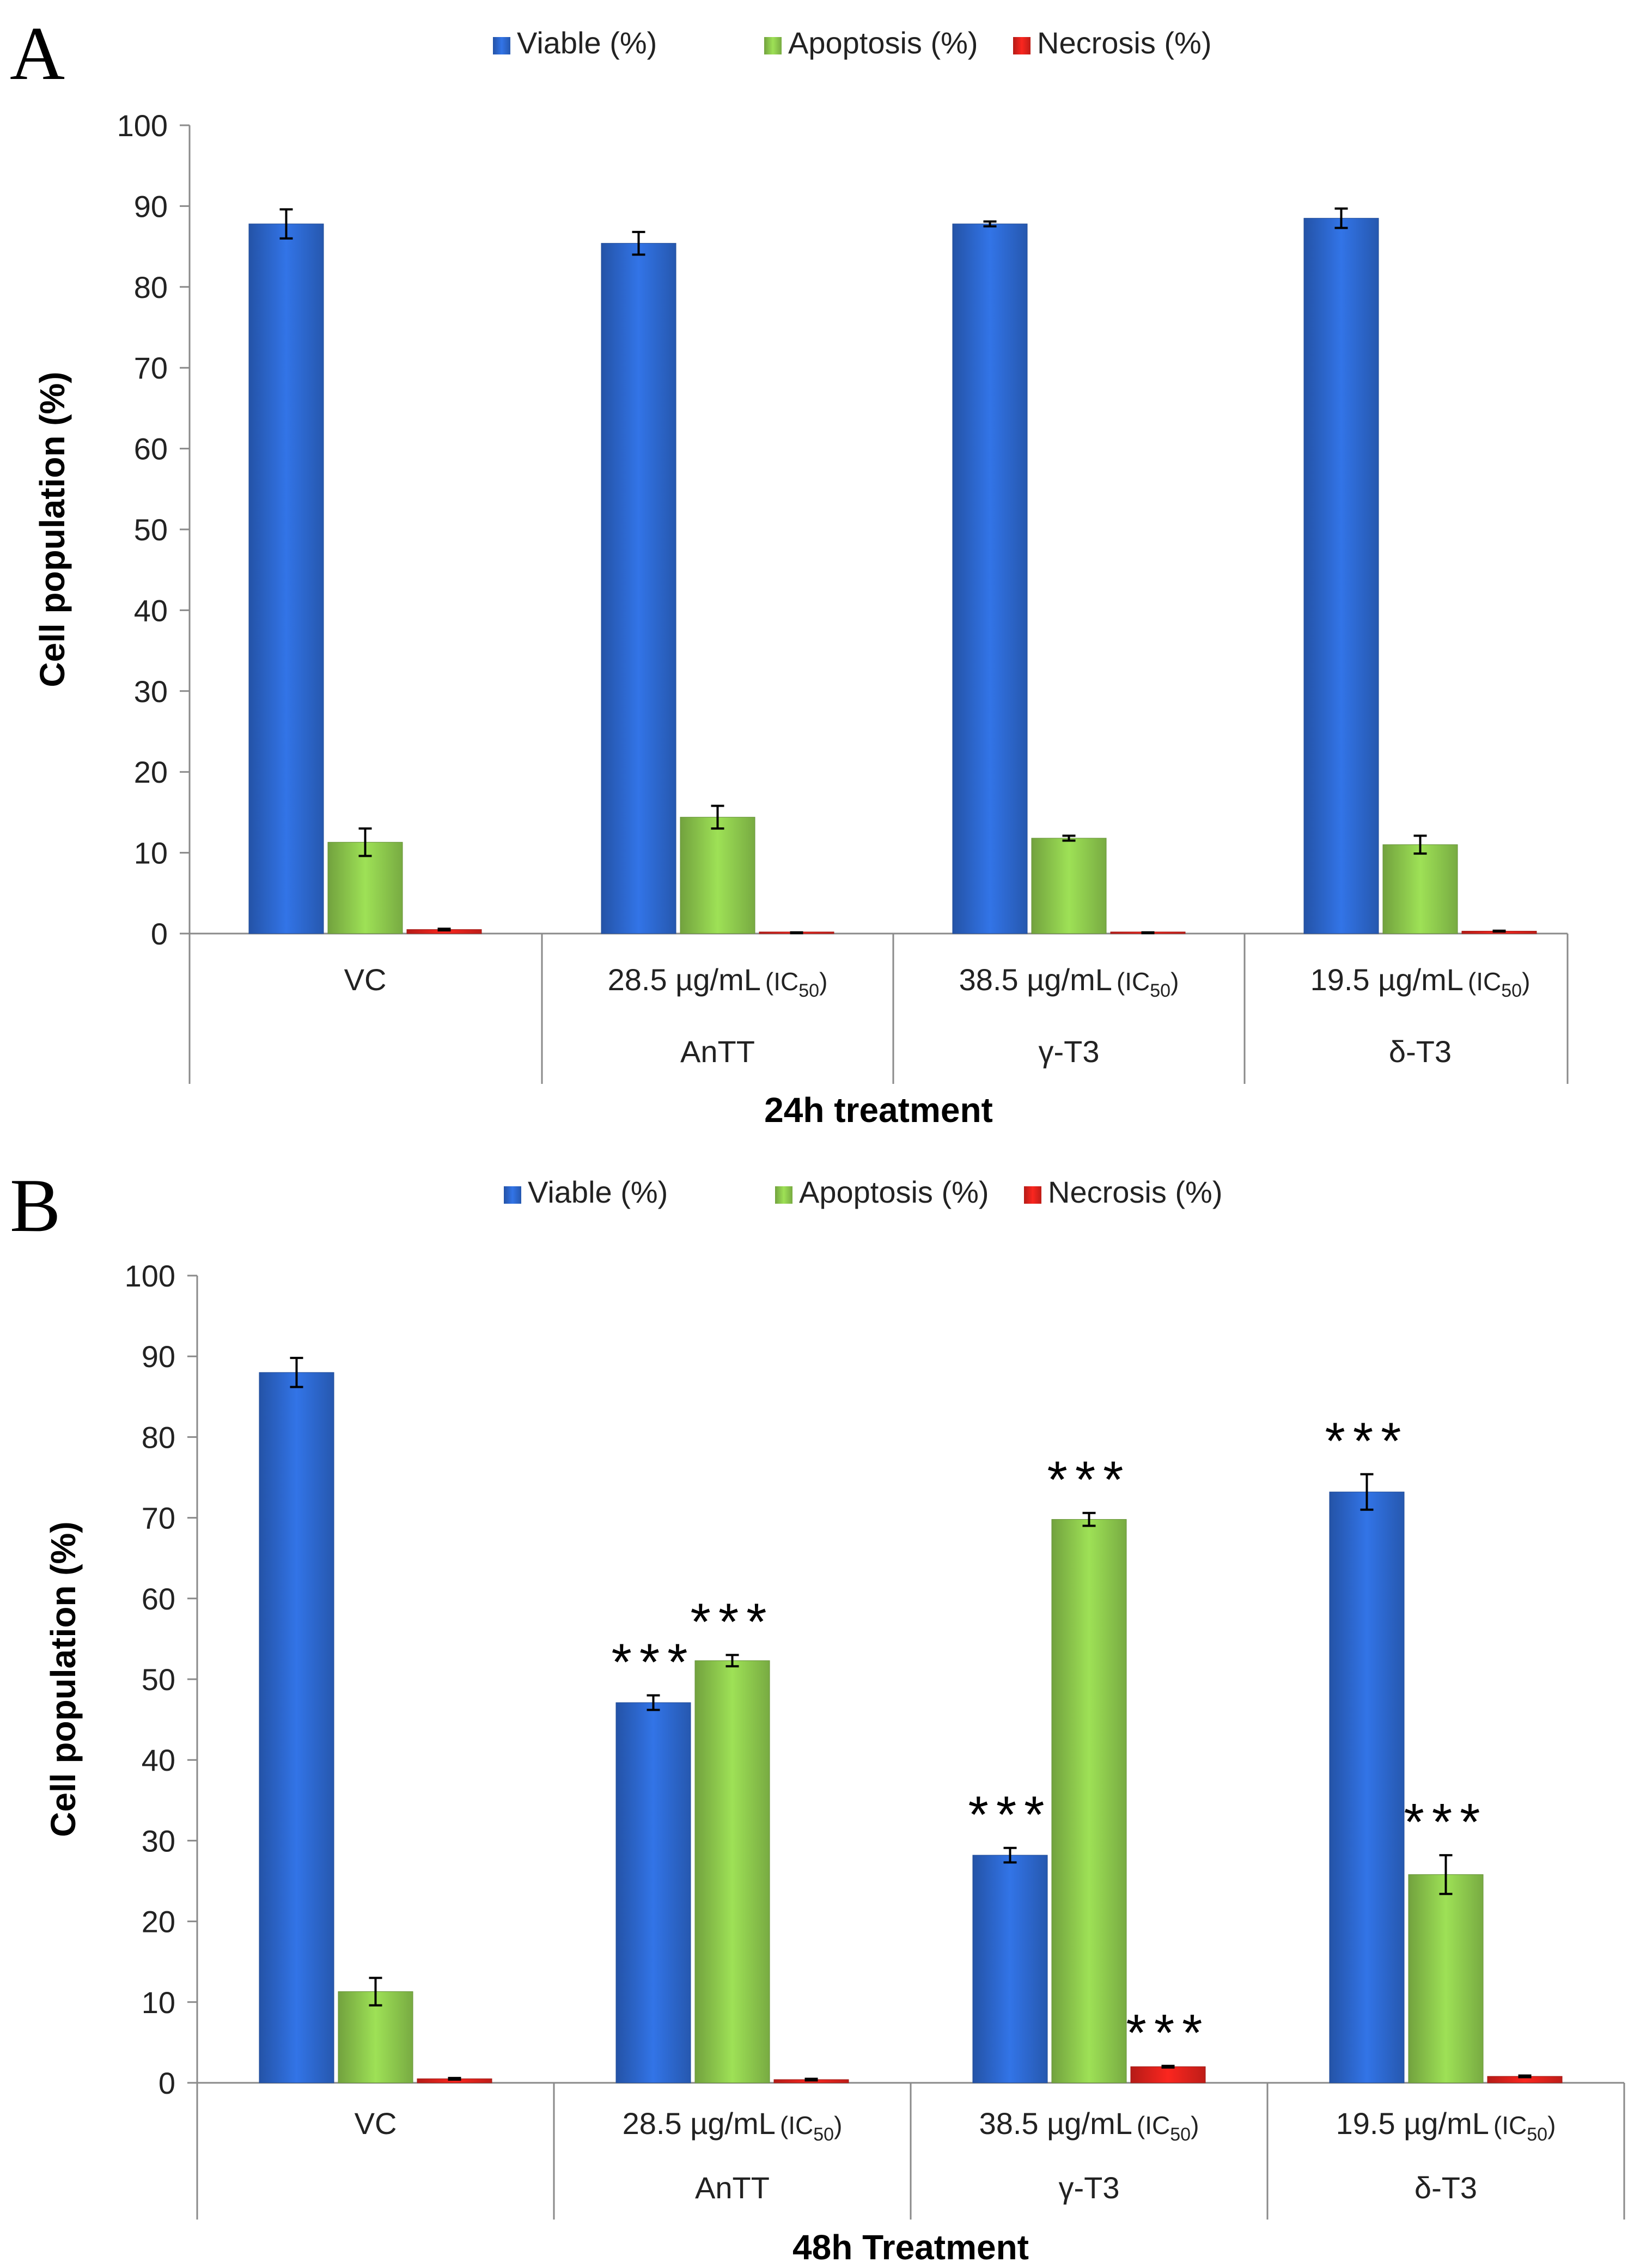 This screenshot has width=1634, height=2268. What do you see at coordinates (37, 54) in the screenshot?
I see `panel-label: A` at bounding box center [37, 54].